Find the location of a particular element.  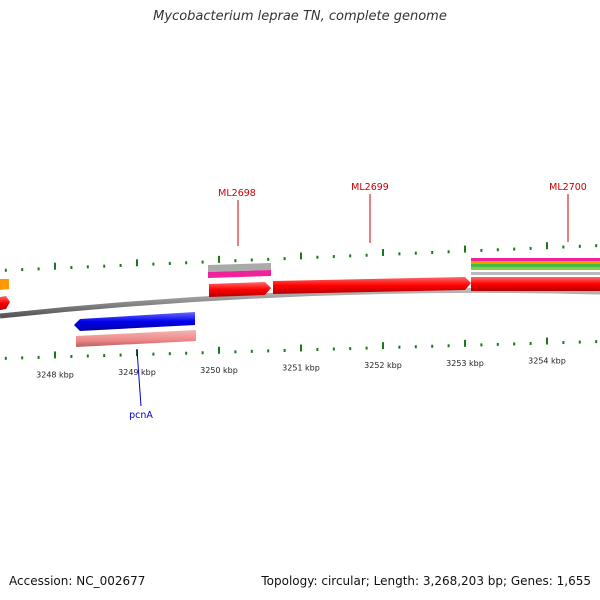

kbp-tick-label: 3250 kbp is located at coordinates (219, 370).